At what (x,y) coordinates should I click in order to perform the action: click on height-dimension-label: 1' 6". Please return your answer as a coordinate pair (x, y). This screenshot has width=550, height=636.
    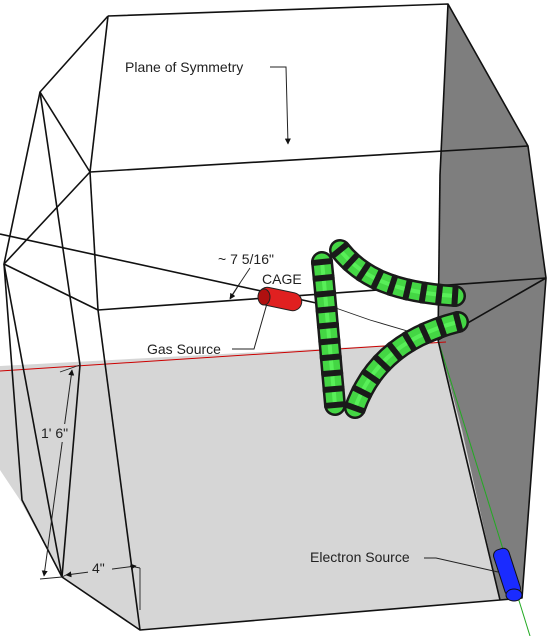
    Looking at the image, I should click on (54, 433).